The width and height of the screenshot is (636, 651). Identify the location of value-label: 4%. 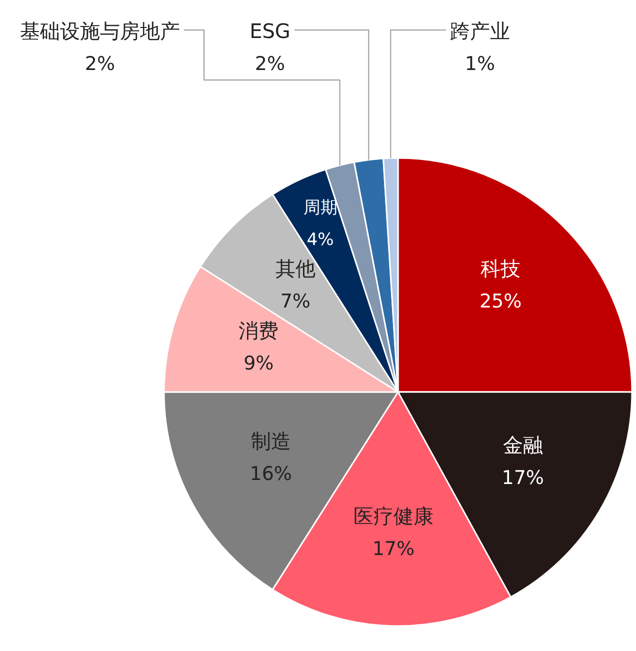
(320, 240).